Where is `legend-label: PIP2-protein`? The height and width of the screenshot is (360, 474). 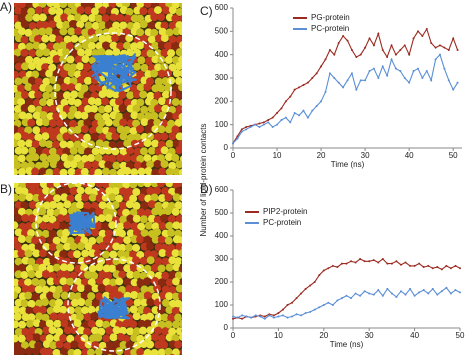 legend-label: PIP2-protein is located at coordinates (285, 211).